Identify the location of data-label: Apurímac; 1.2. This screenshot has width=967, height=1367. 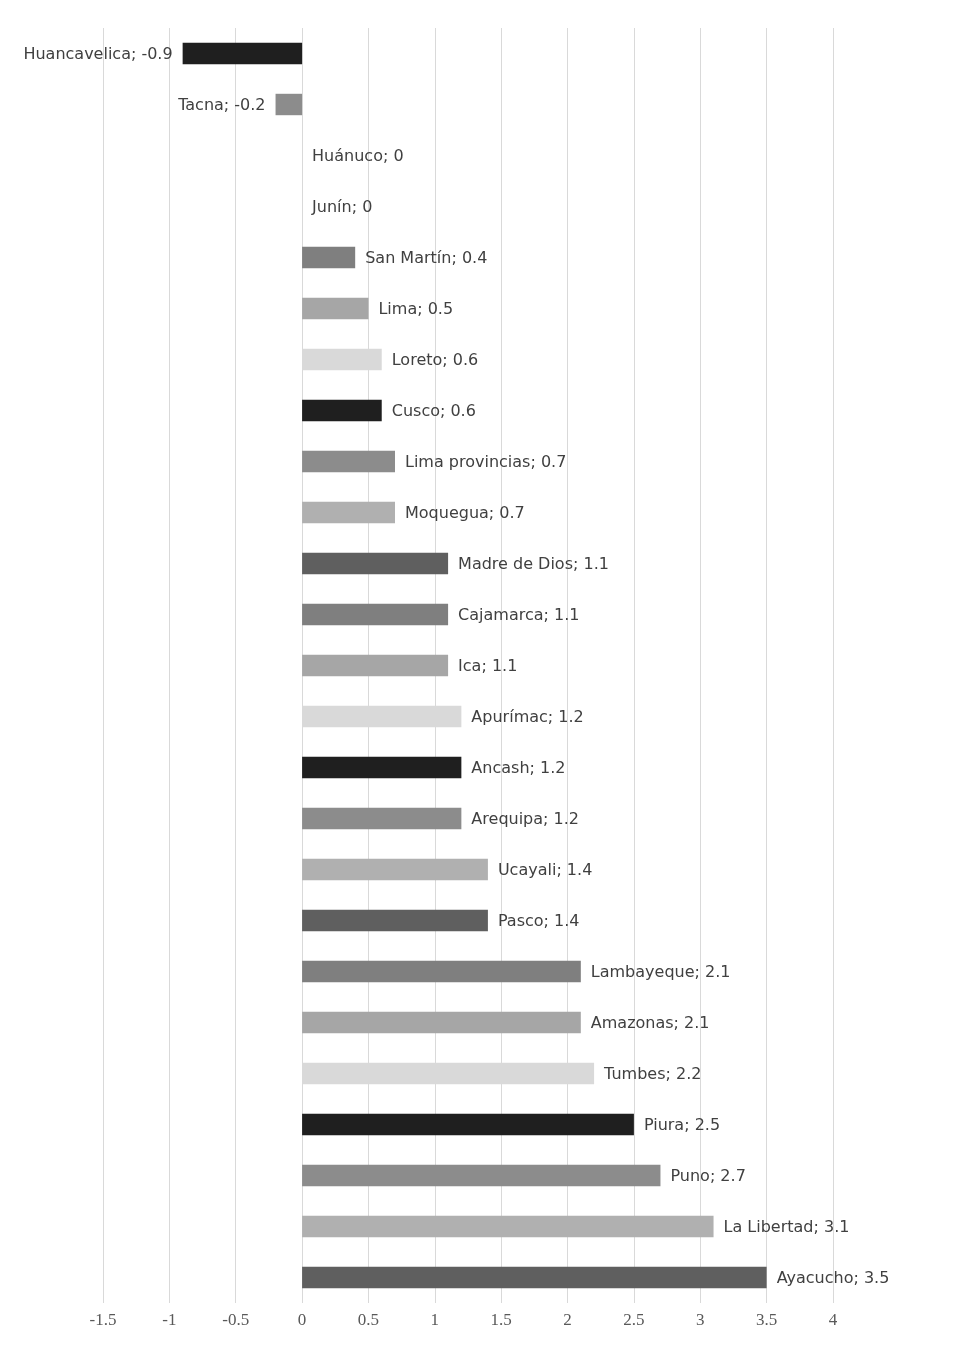
(527, 716).